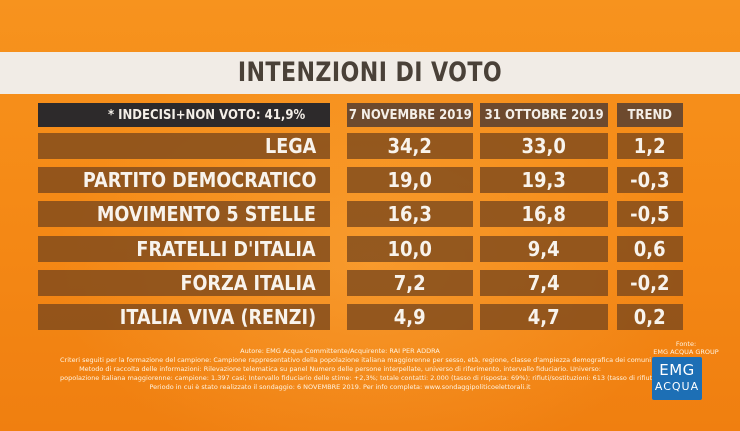 This screenshot has width=740, height=431. What do you see at coordinates (677, 370) in the screenshot?
I see `logo-line-1: EMG` at bounding box center [677, 370].